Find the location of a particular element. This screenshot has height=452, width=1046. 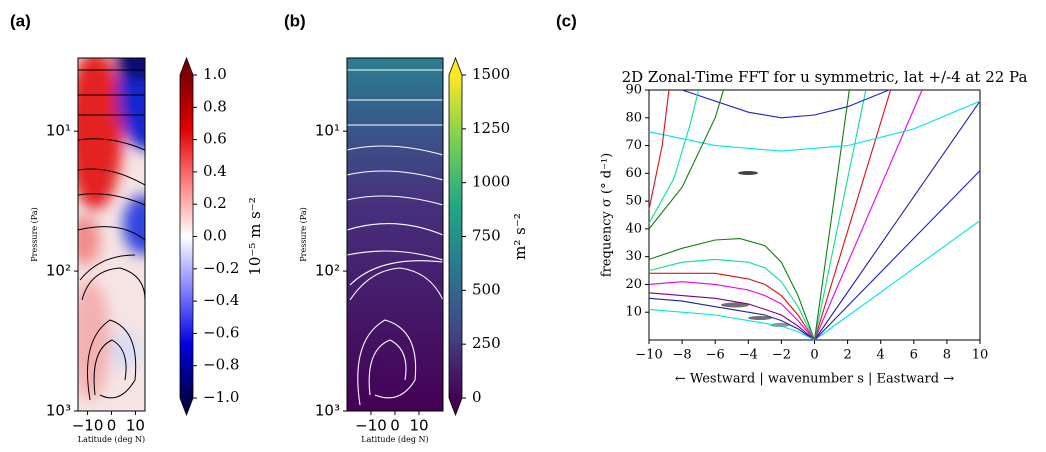

y-tick-label: 90 is located at coordinates (633, 90).